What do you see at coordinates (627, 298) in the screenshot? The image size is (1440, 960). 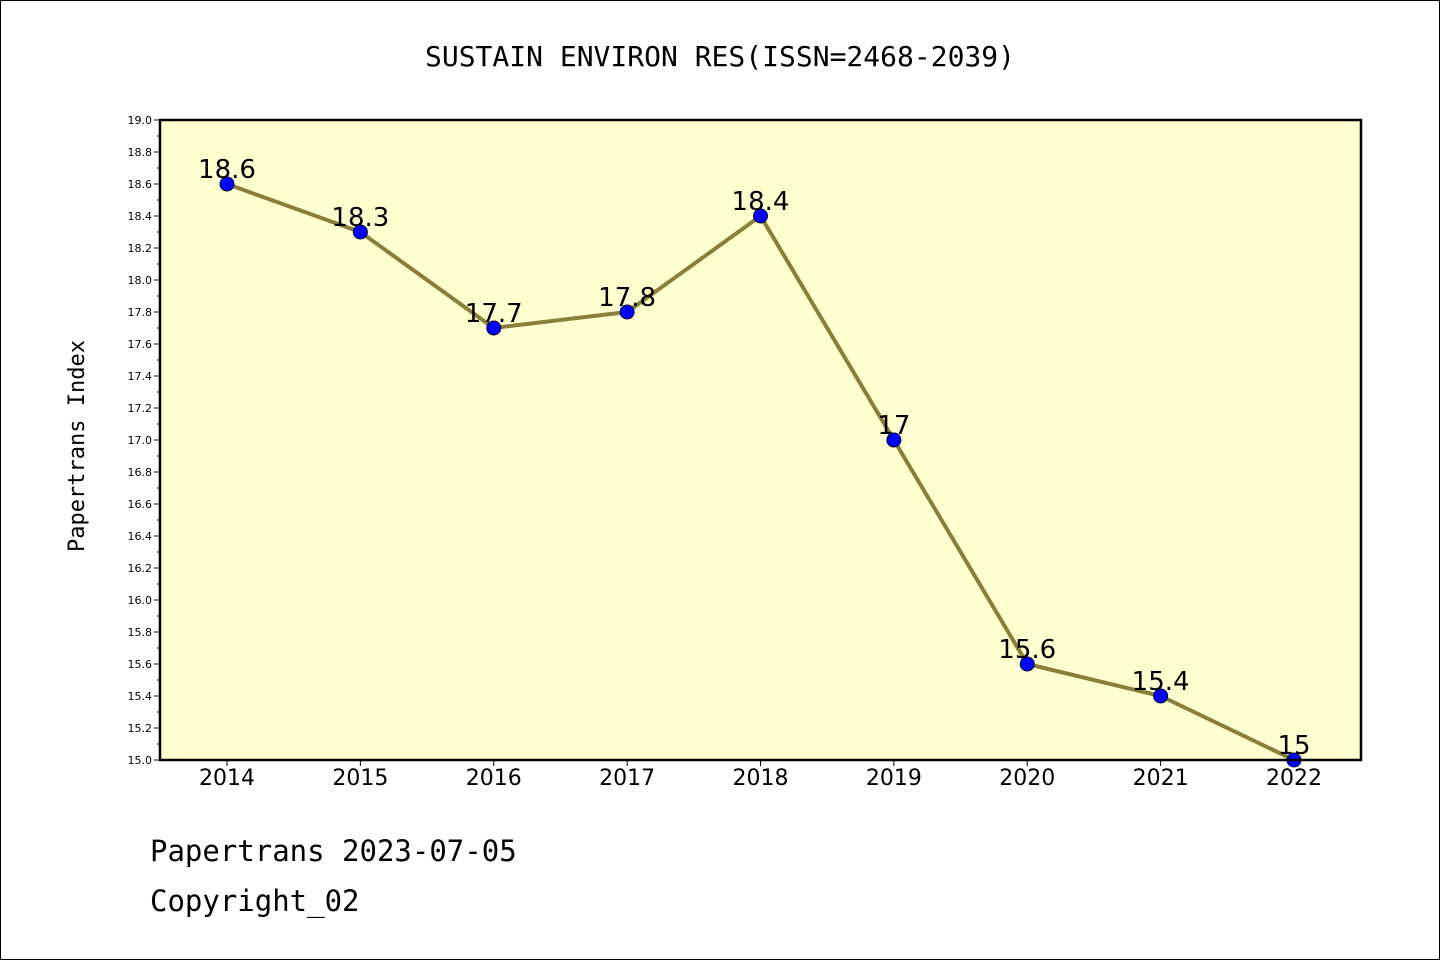 I see `data-label: 17.8` at bounding box center [627, 298].